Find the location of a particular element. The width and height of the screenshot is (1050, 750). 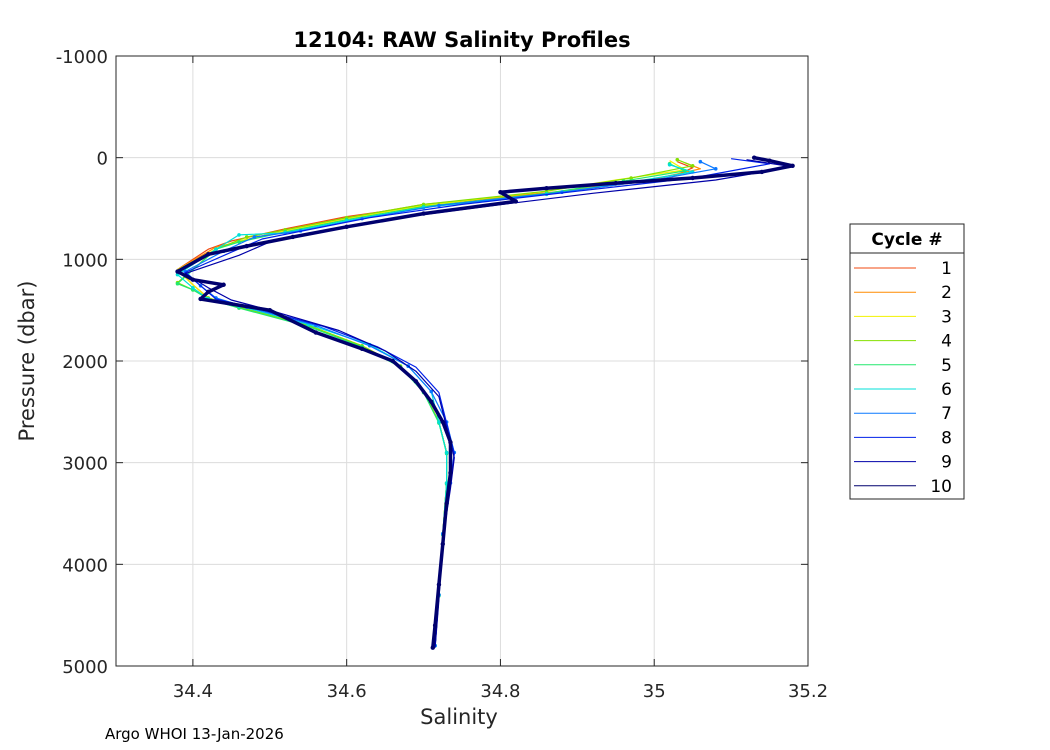

y-tick-label: 2000 is located at coordinates (85, 362).